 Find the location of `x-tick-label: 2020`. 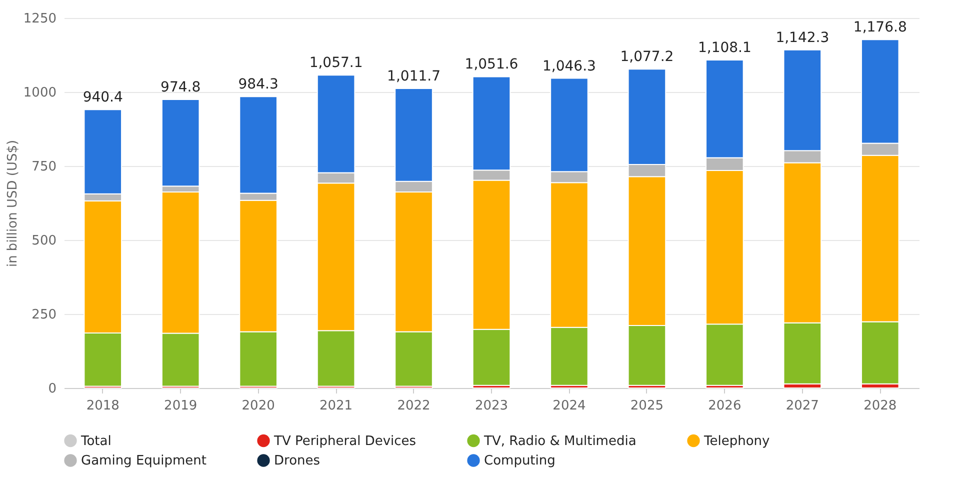

x-tick-label: 2020 is located at coordinates (258, 406).